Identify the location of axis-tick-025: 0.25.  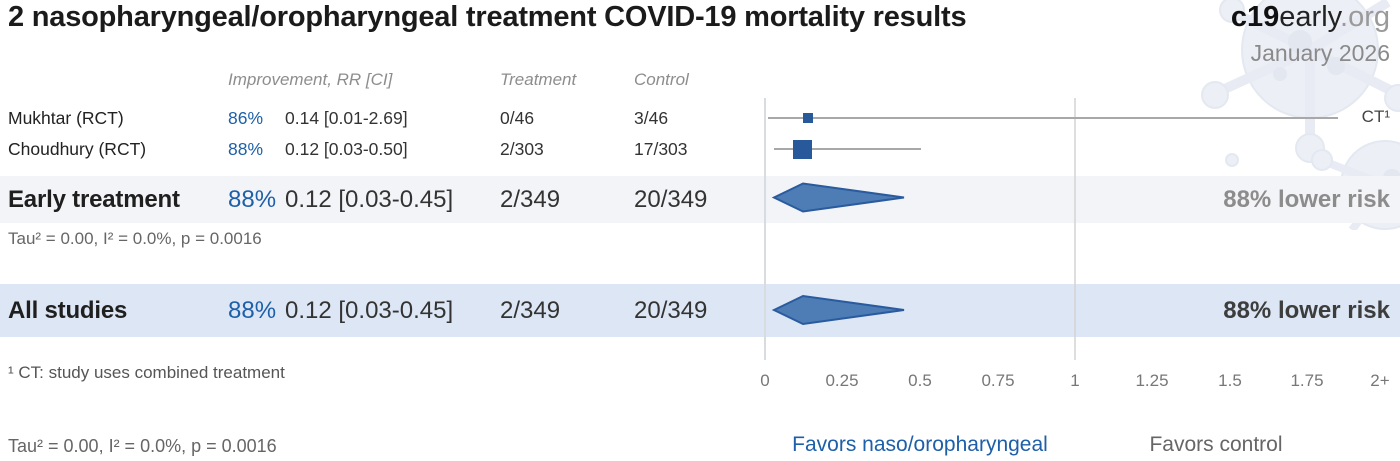
(842, 380).